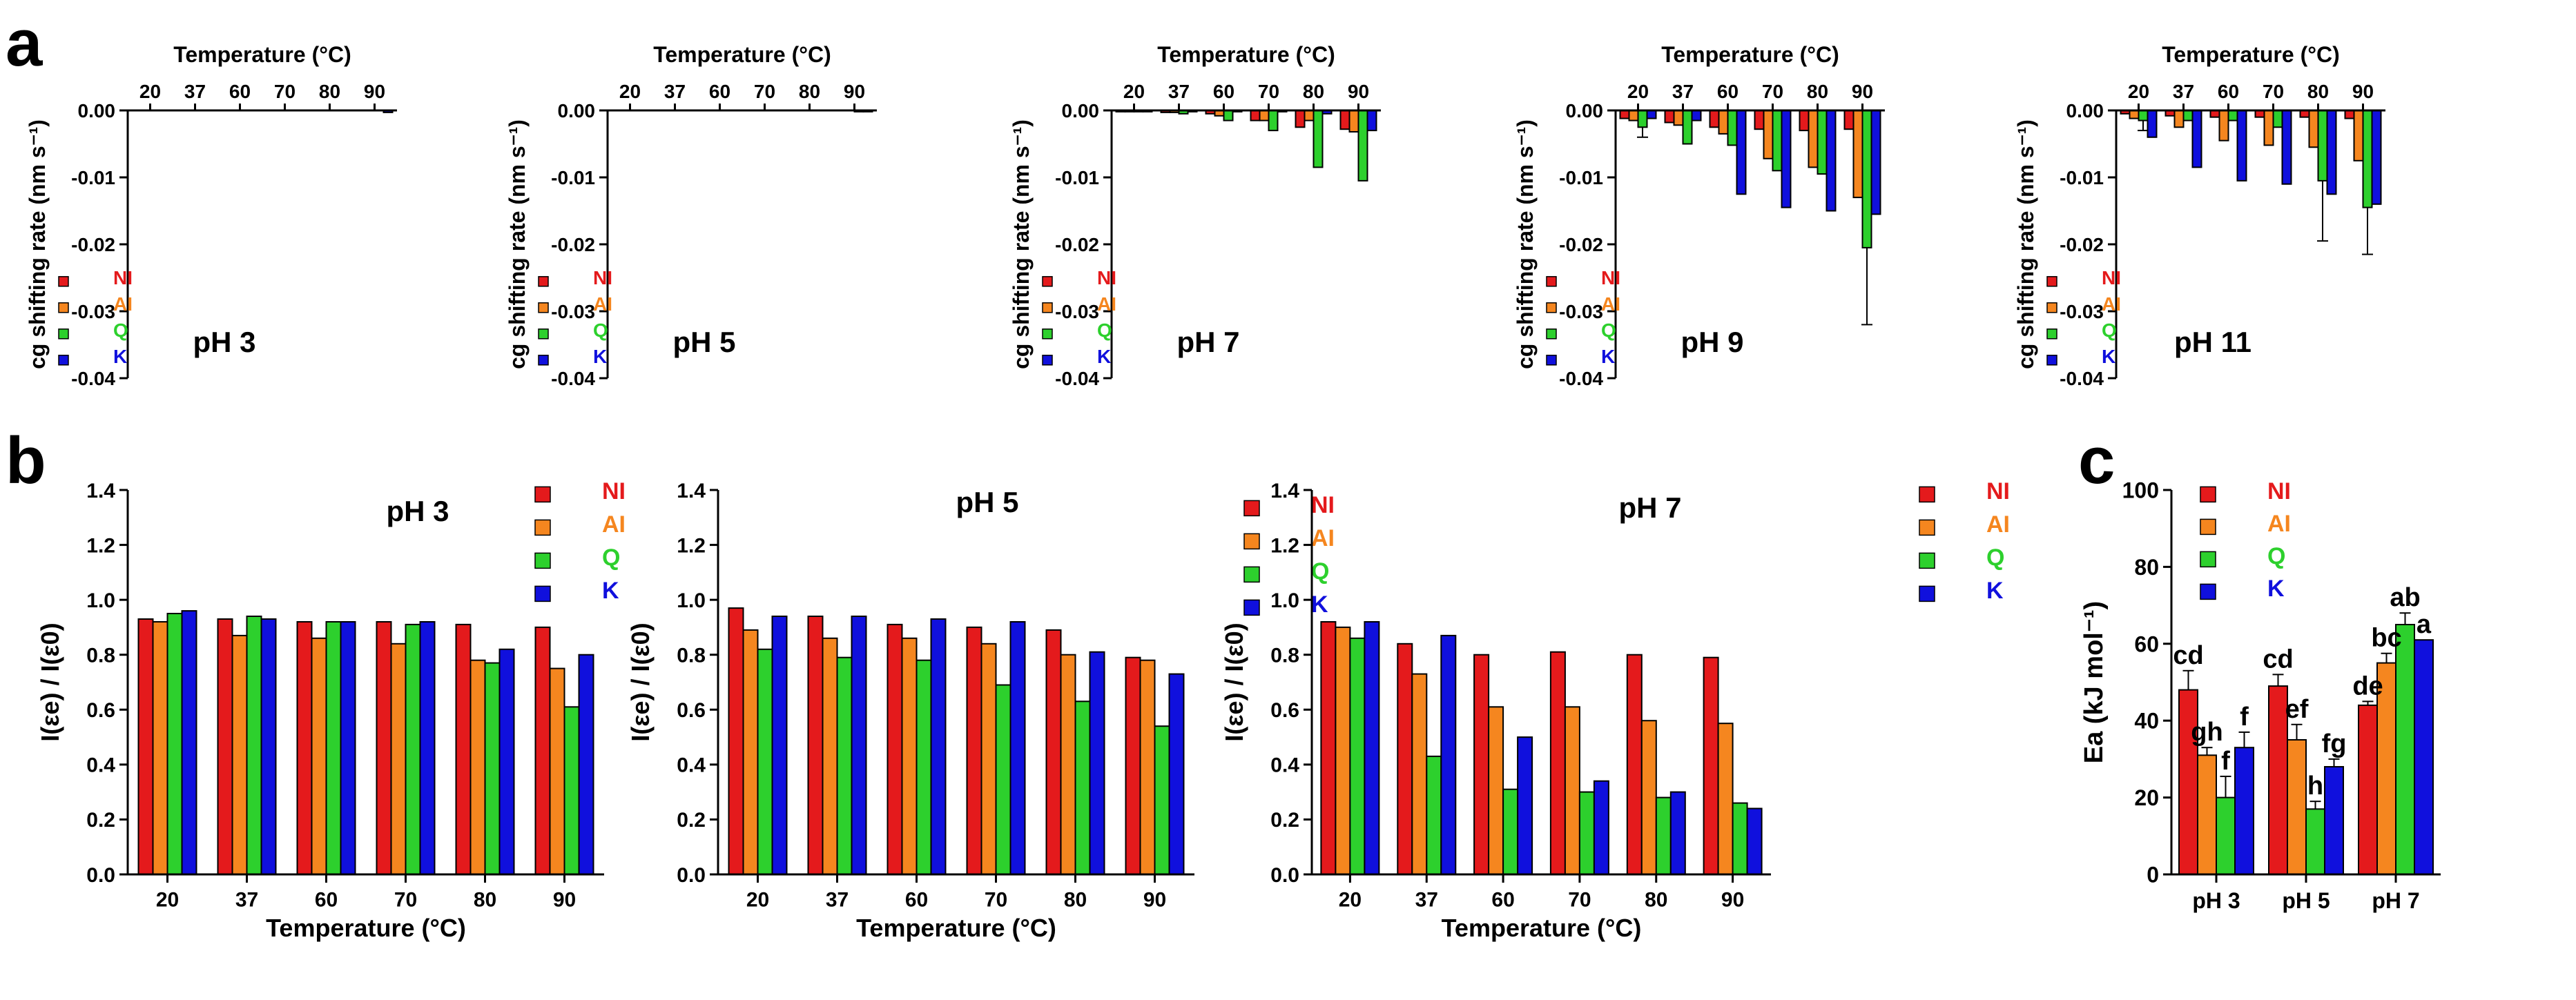 The image size is (2576, 1000). I want to click on y-tick-label: -0.02, so click(2082, 245).